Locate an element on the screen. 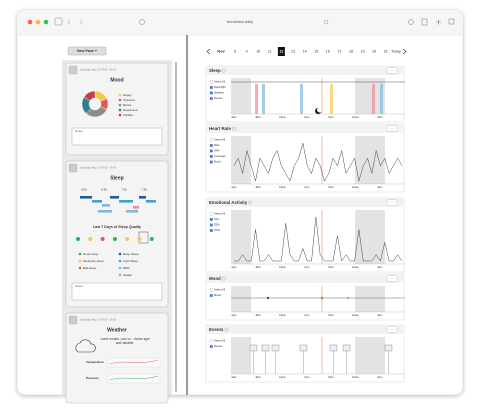 The width and height of the screenshot is (480, 412). sleep-band is located at coordinates (373, 99).